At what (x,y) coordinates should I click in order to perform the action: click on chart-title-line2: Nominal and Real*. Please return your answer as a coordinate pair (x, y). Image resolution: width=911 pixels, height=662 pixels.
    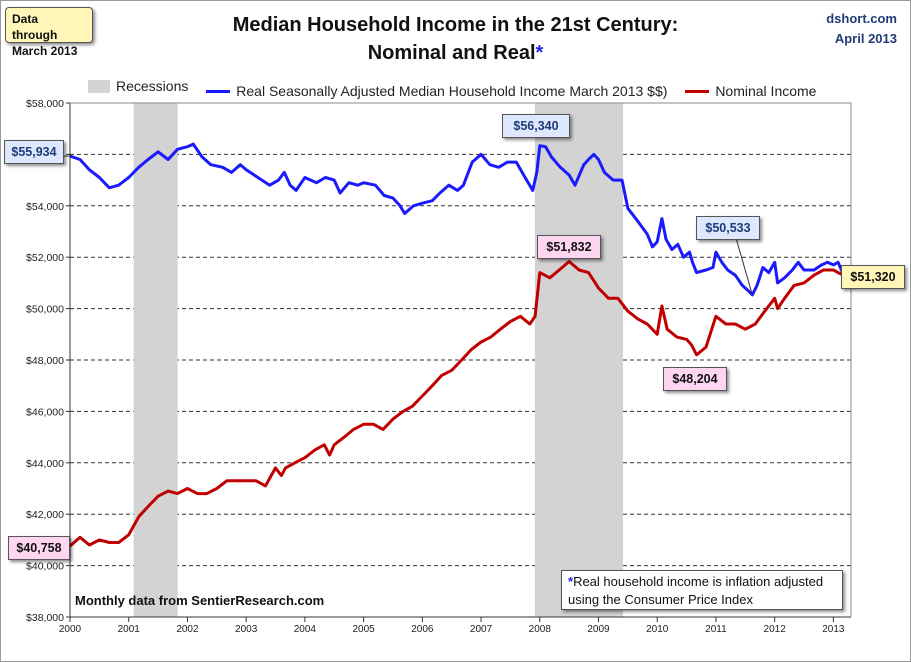
    Looking at the image, I should click on (455, 53).